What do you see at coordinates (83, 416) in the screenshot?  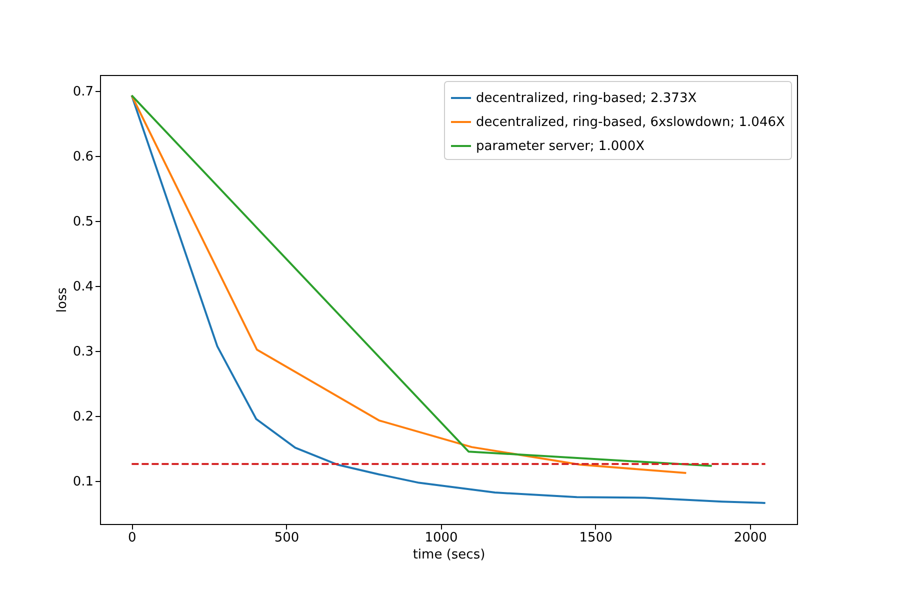 I see `y-tick-label: 0.2` at bounding box center [83, 416].